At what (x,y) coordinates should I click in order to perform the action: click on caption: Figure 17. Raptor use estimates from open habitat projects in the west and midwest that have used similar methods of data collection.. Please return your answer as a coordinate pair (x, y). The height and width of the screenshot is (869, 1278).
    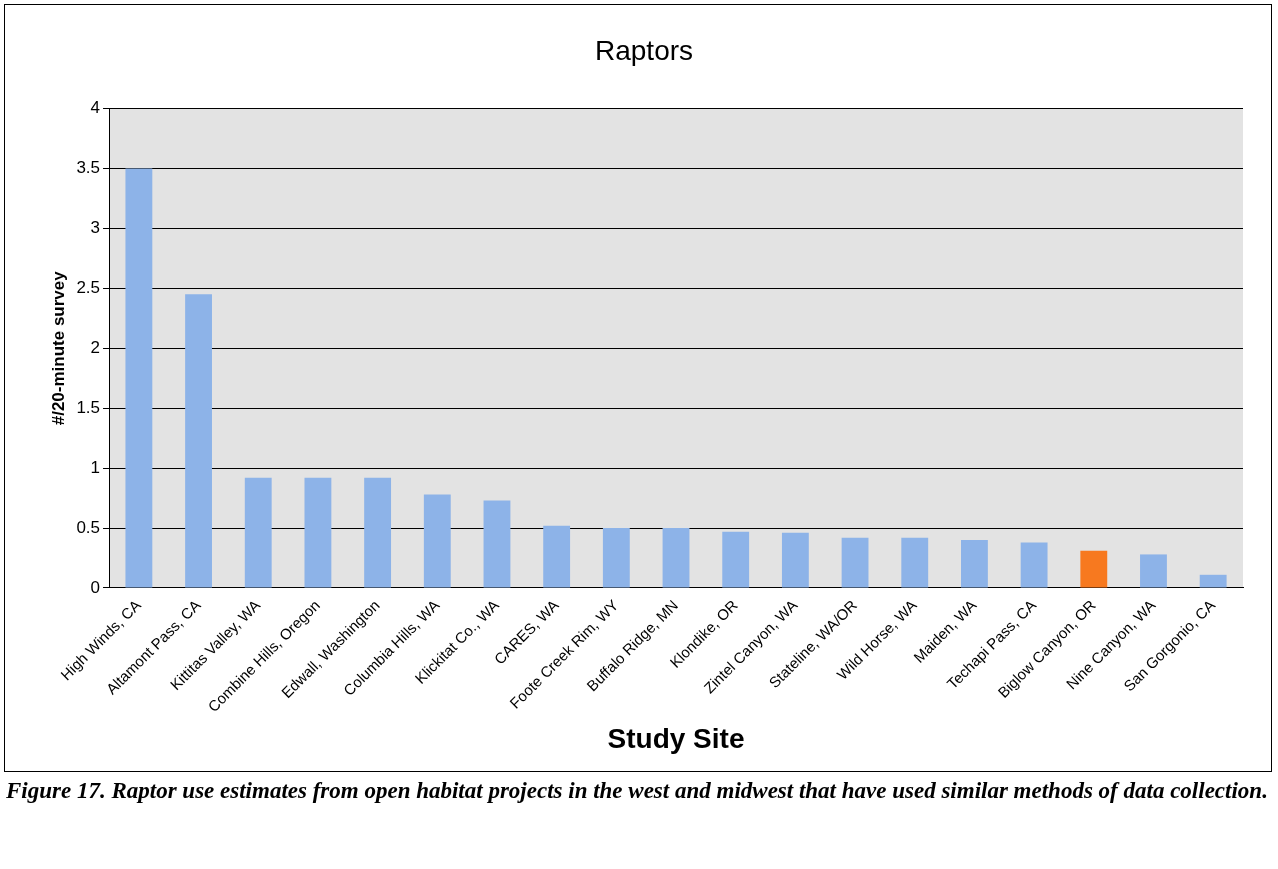
    Looking at the image, I should click on (637, 791).